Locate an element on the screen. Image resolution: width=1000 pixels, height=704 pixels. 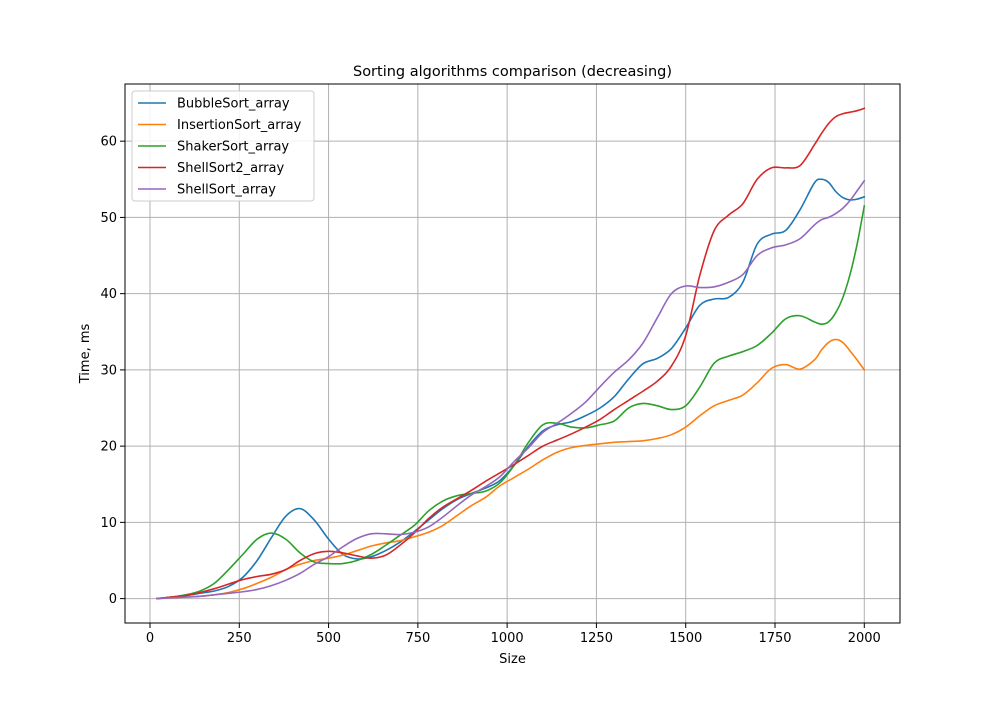
legend-label-insertionsort-array: InsertionSort_array is located at coordinates (239, 125).